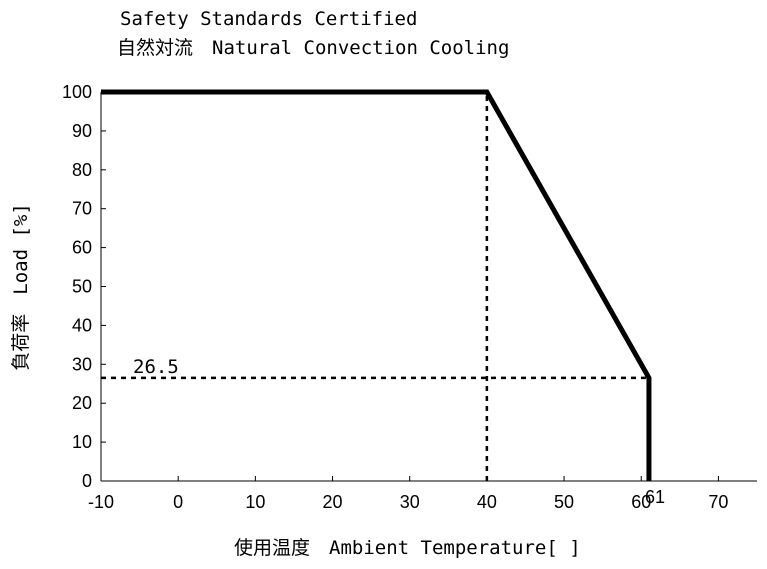 Image resolution: width=767 pixels, height=569 pixels. What do you see at coordinates (156, 367) in the screenshot?
I see `guide-value-label: 26.5` at bounding box center [156, 367].